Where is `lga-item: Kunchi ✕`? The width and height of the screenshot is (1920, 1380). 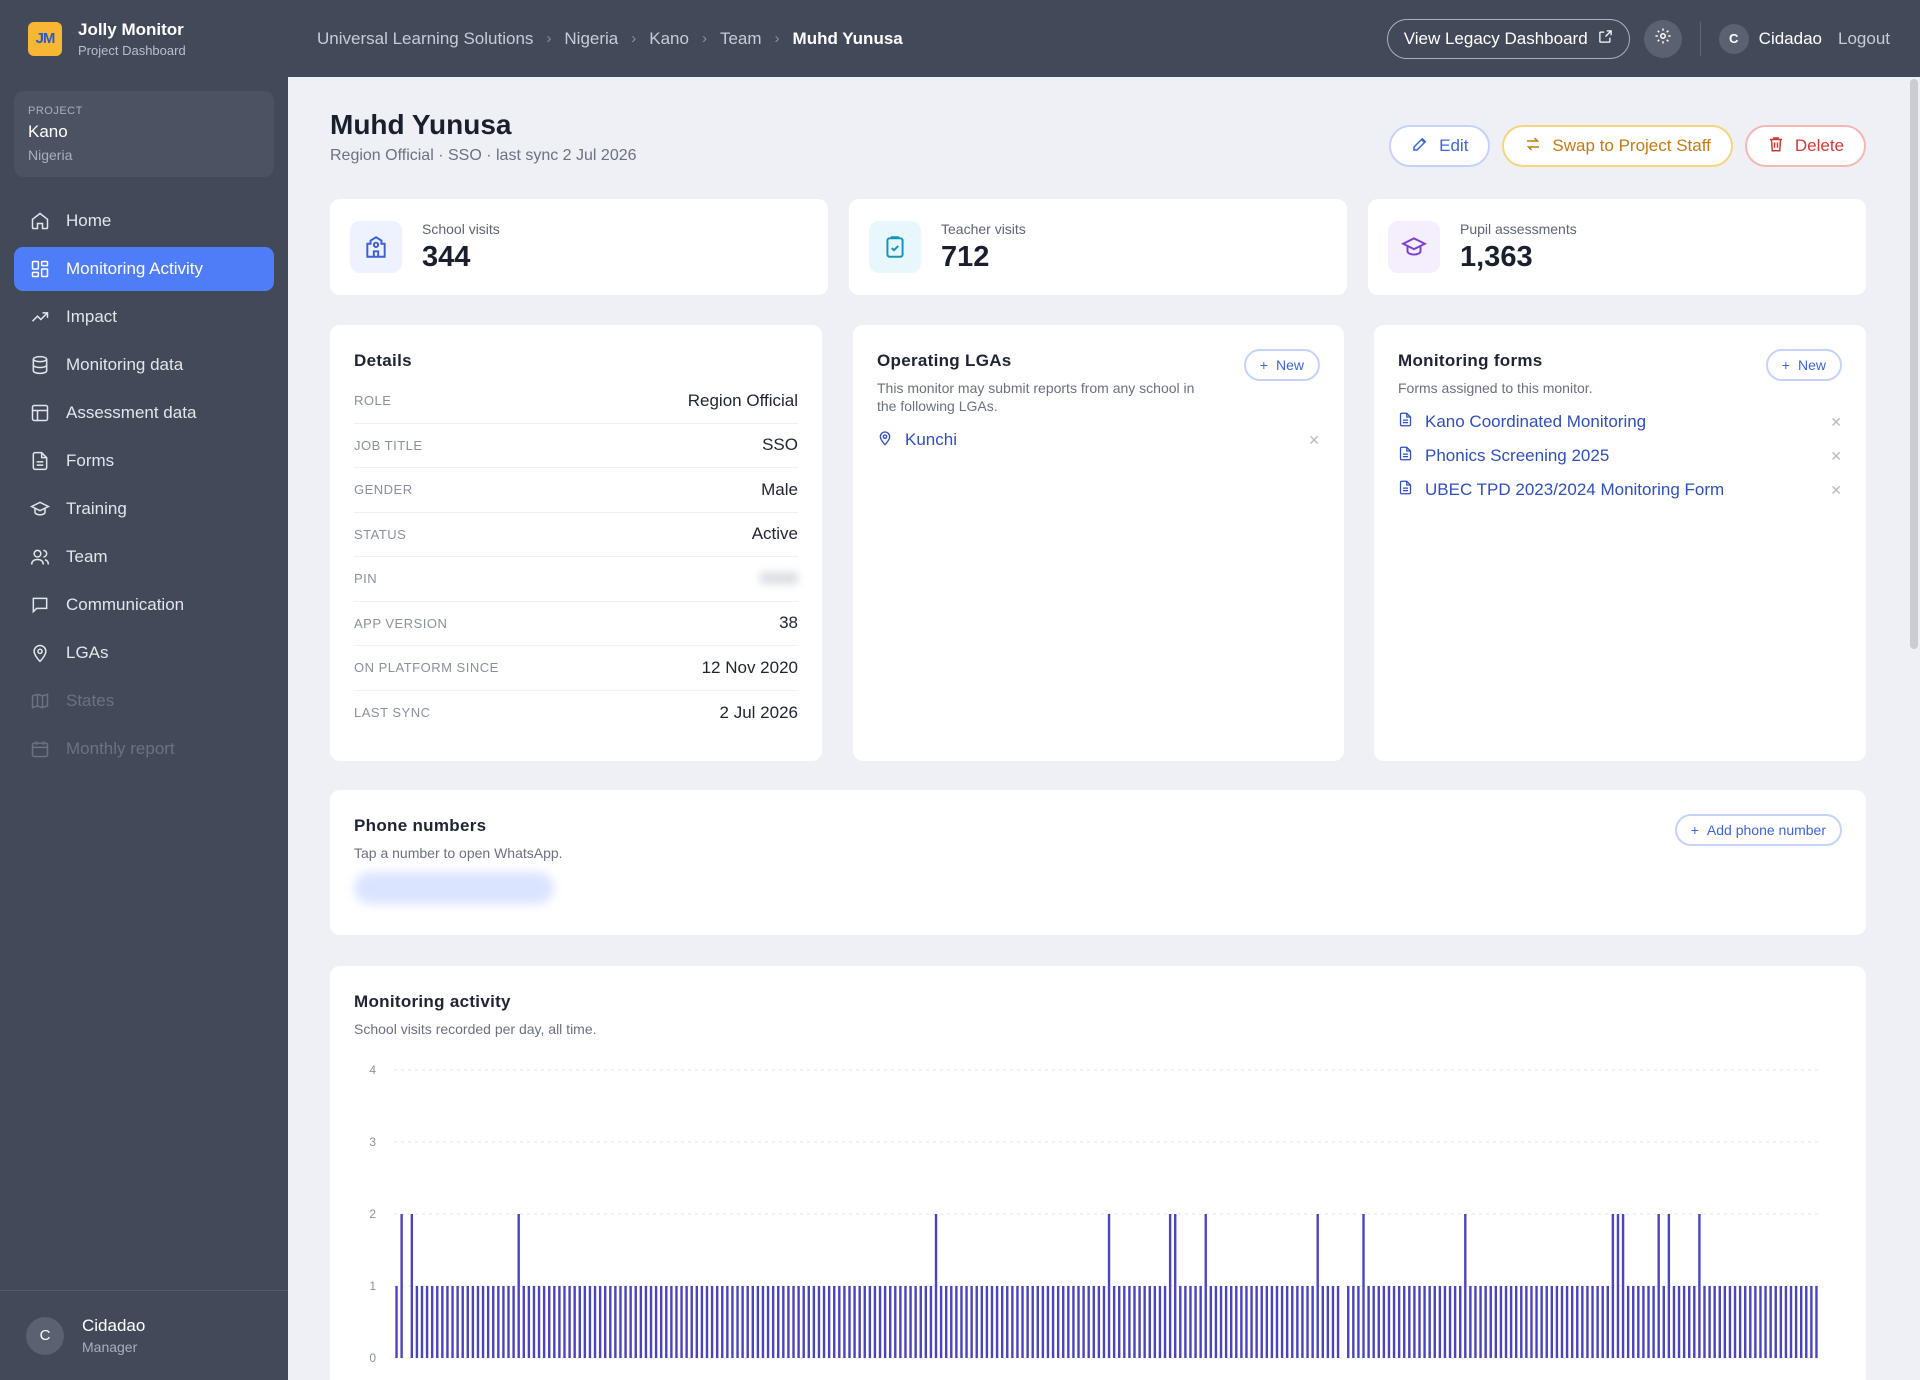
lga-item: Kunchi ✕ is located at coordinates (1098, 440).